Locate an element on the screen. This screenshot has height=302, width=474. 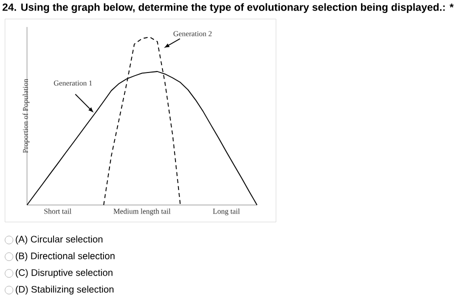
text: (B) Directional selection is located at coordinates (65, 257).